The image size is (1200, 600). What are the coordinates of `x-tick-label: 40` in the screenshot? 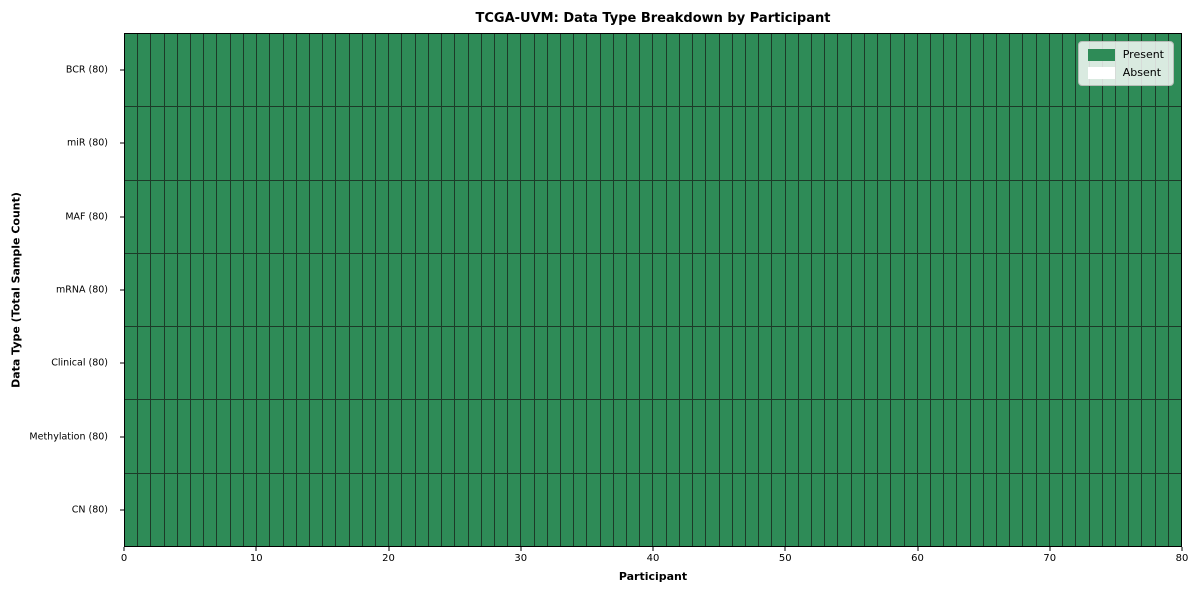 It's located at (653, 558).